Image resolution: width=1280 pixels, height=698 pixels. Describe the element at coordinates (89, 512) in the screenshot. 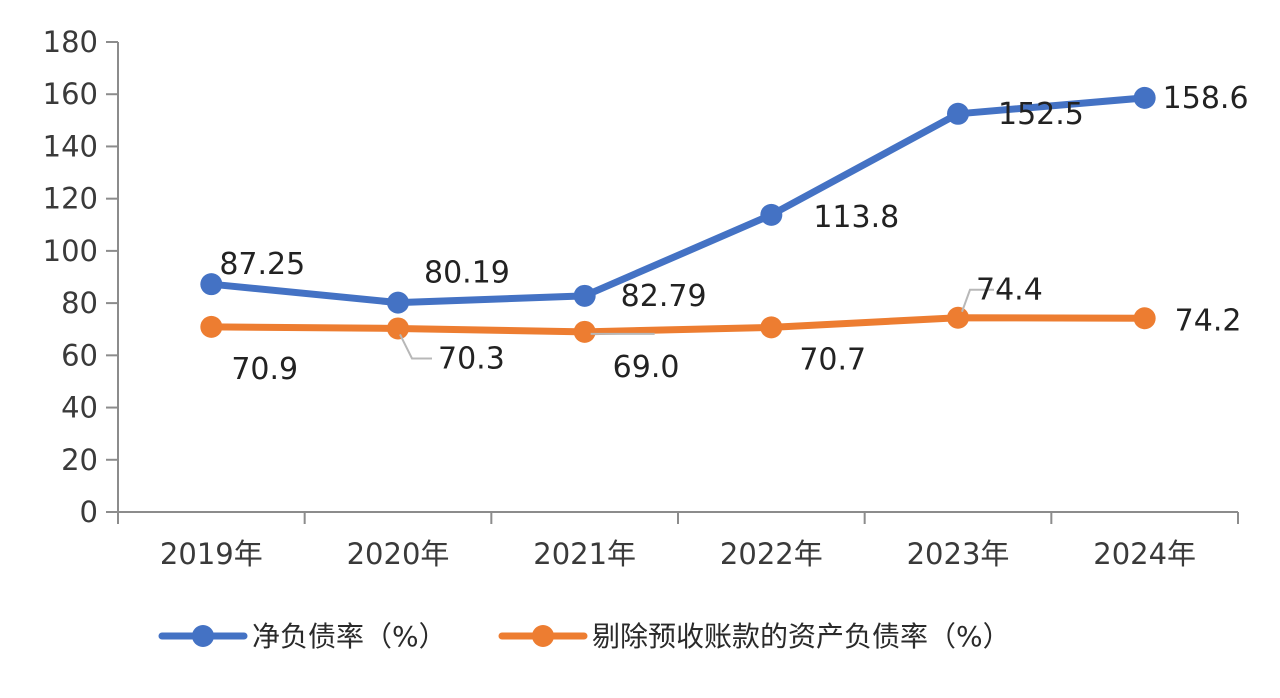

I see `y-tick-label: 0` at that location.